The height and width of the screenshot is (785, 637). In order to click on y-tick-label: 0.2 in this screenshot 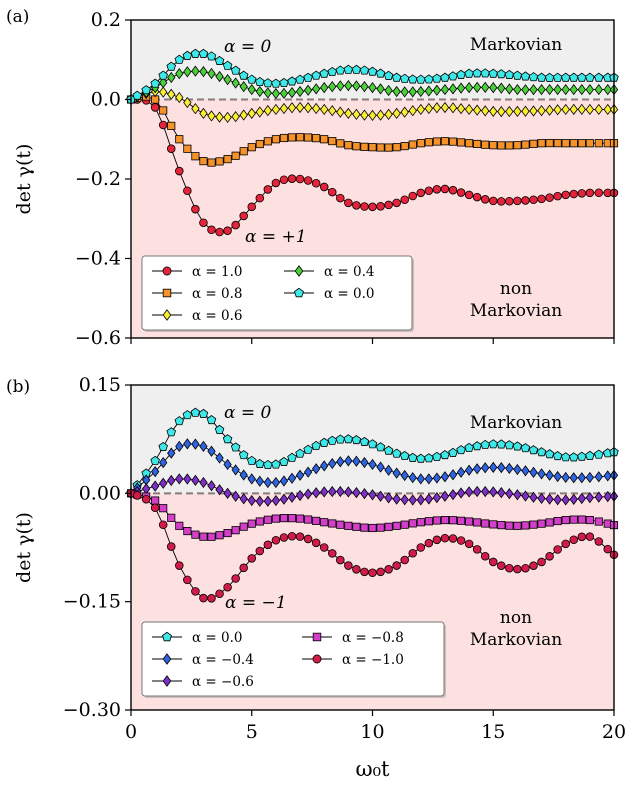, I will do `click(106, 20)`.